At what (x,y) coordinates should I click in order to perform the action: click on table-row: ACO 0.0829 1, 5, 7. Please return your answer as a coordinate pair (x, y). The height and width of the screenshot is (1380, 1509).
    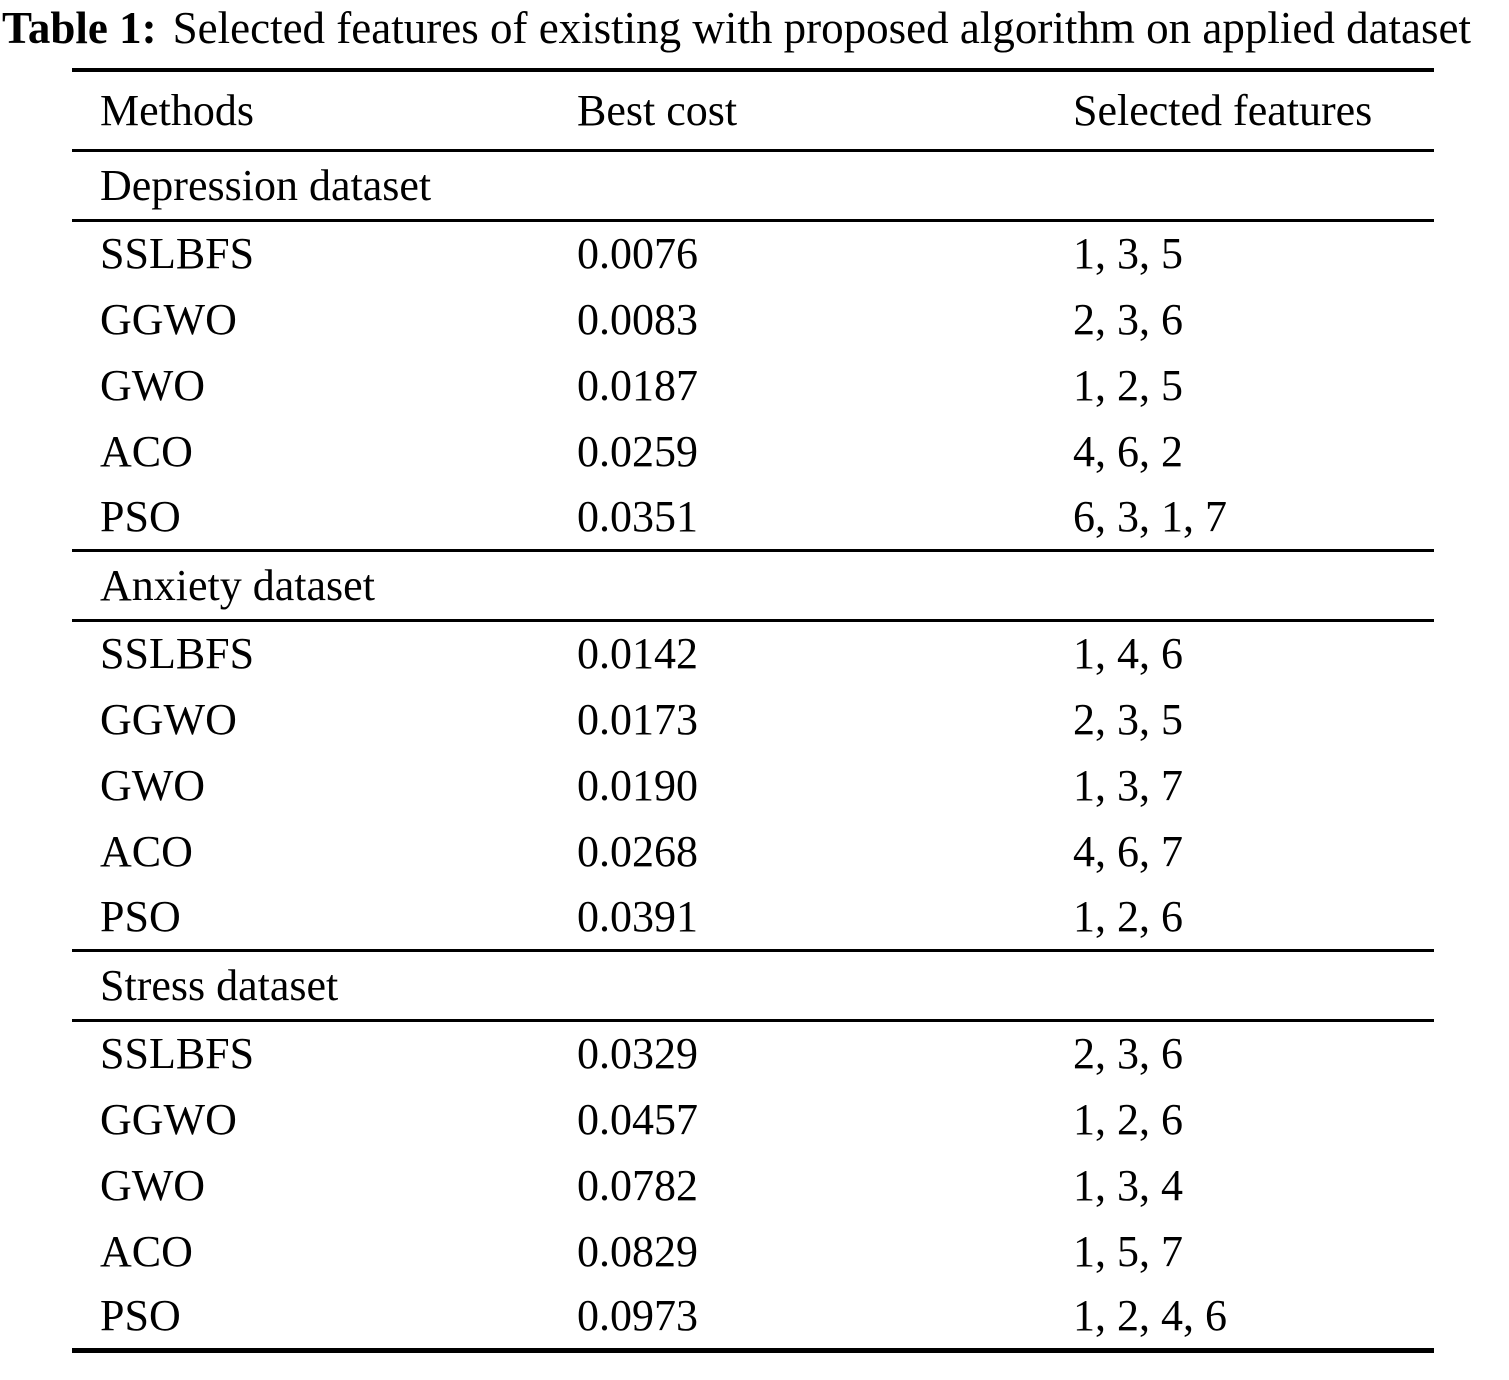
    Looking at the image, I should click on (753, 1251).